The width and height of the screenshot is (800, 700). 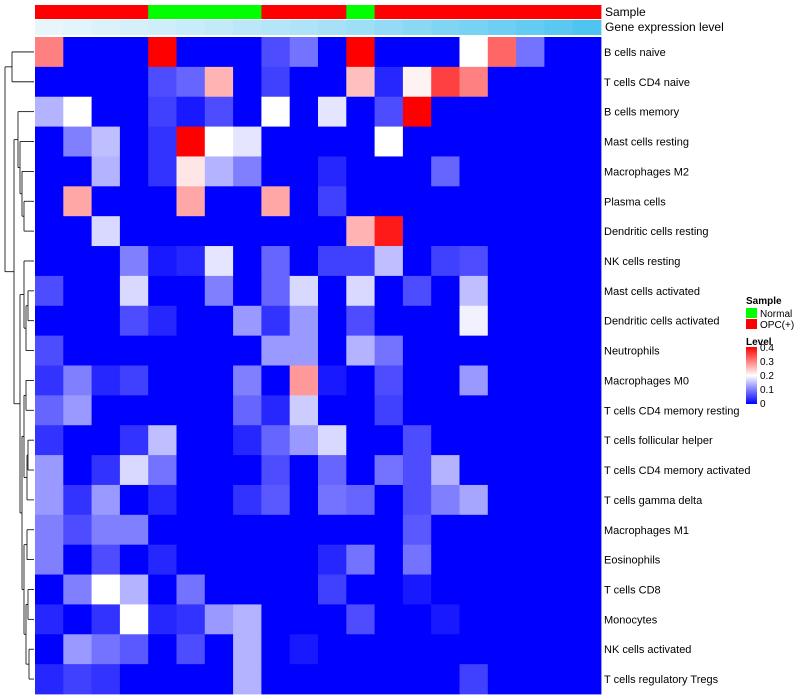 What do you see at coordinates (661, 680) in the screenshot?
I see `row-label: T cells regulatory Tregs` at bounding box center [661, 680].